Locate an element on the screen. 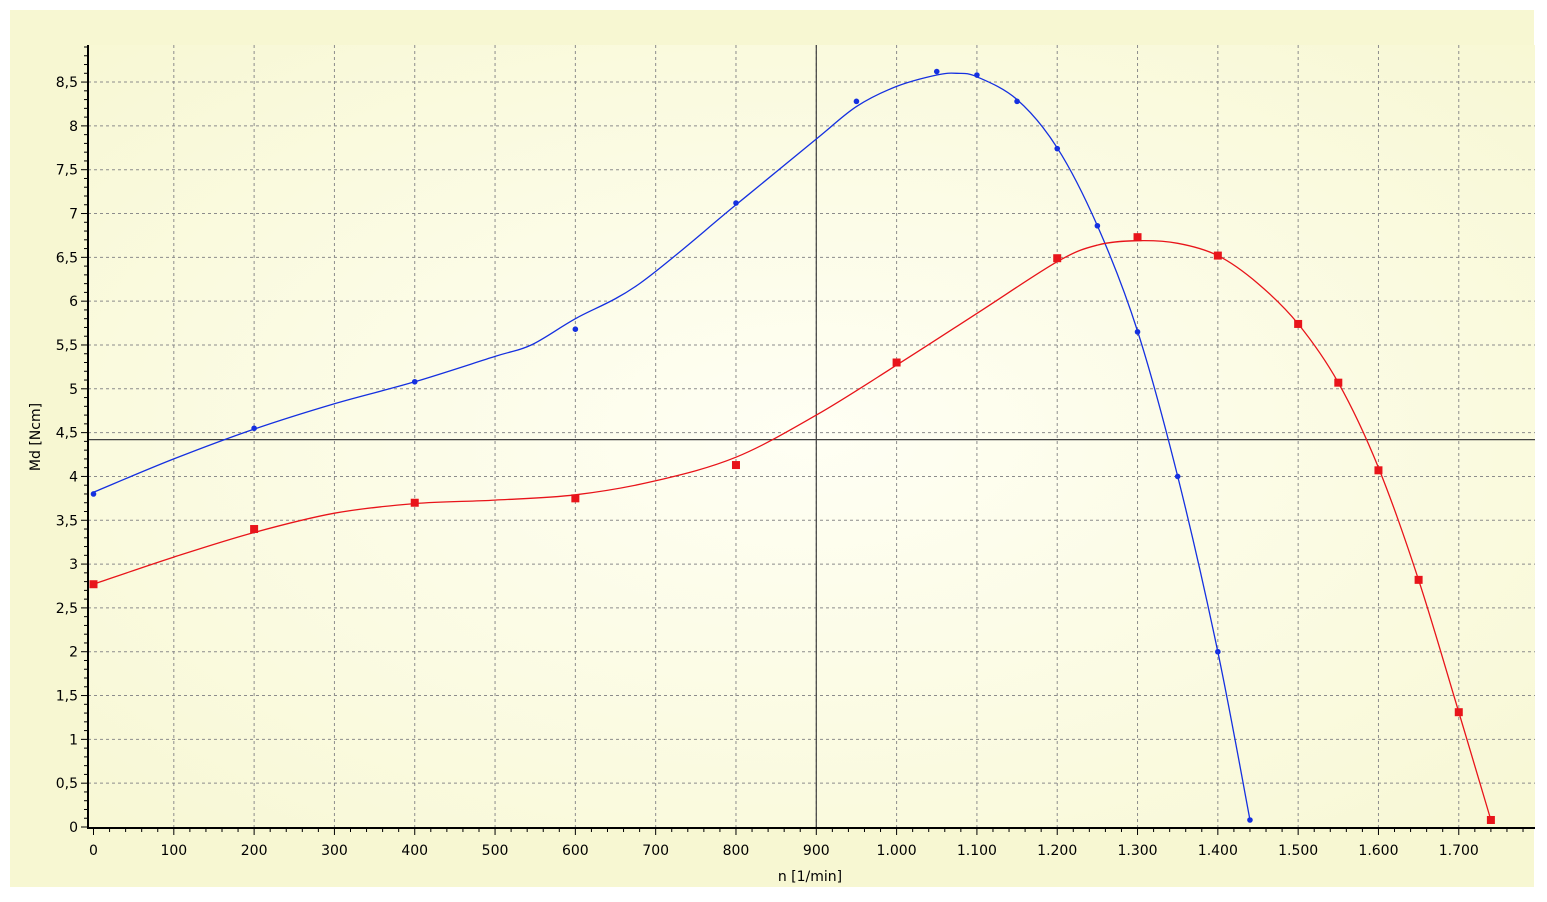  y-tick-label: 5 is located at coordinates (73, 390).